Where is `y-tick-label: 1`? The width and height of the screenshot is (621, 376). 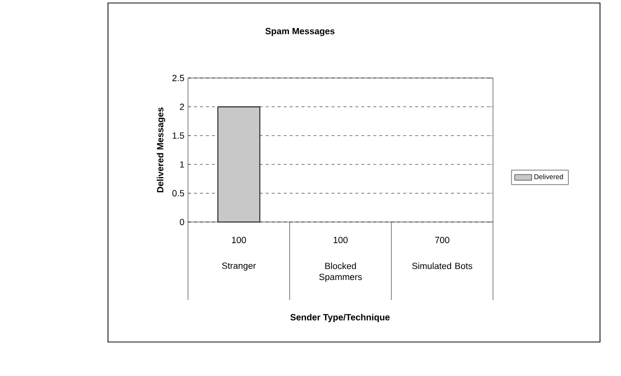 y-tick-label: 1 is located at coordinates (182, 164).